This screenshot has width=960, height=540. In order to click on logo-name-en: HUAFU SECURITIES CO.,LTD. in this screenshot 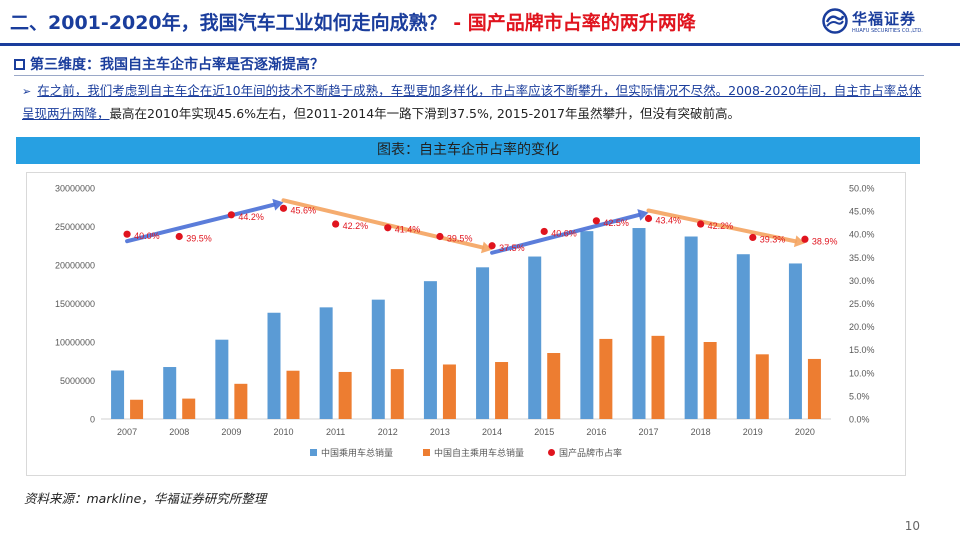, I will do `click(887, 31)`.